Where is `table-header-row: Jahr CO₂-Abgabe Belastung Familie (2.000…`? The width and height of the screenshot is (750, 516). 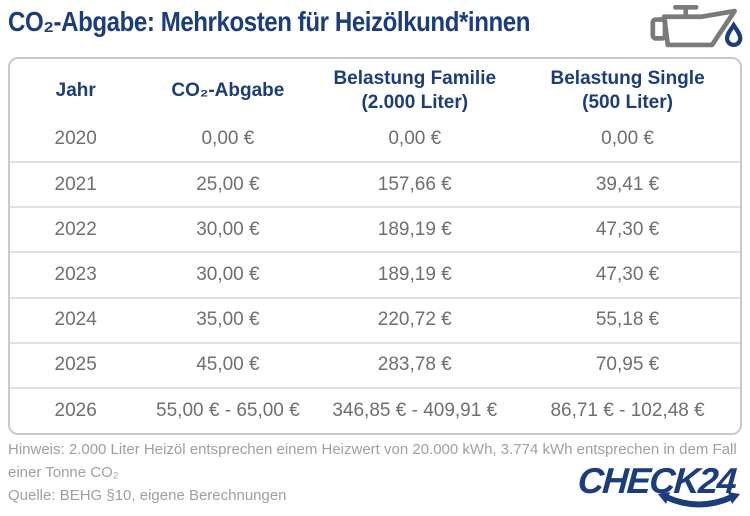 table-header-row: Jahr CO₂-Abgabe Belastung Familie (2.000… is located at coordinates (375, 88).